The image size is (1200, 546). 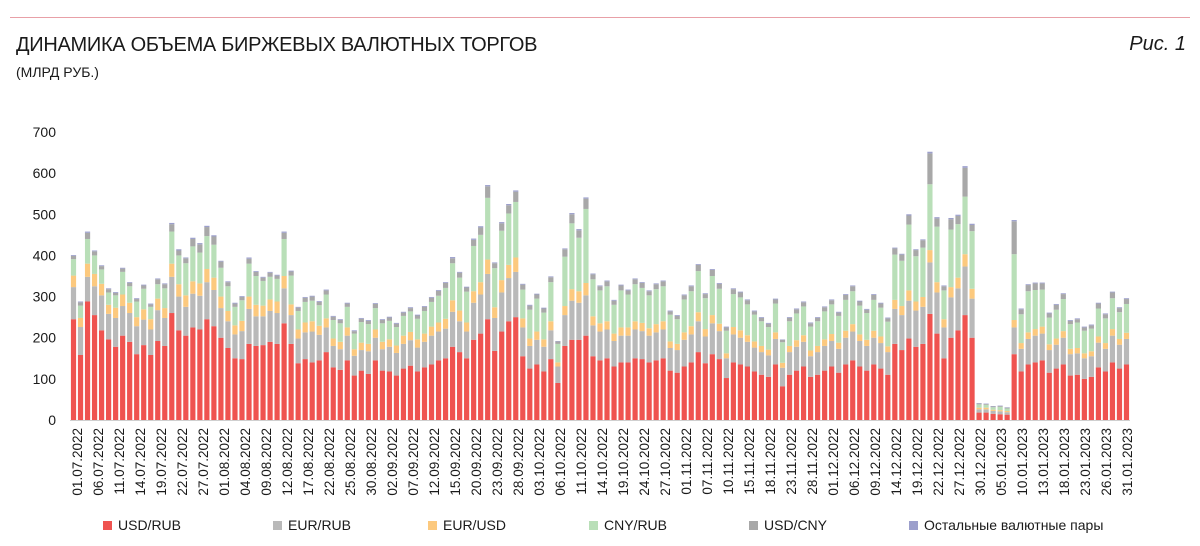 What do you see at coordinates (182, 462) in the screenshot?
I see `x-tick-label: 22.07.2022` at bounding box center [182, 462].